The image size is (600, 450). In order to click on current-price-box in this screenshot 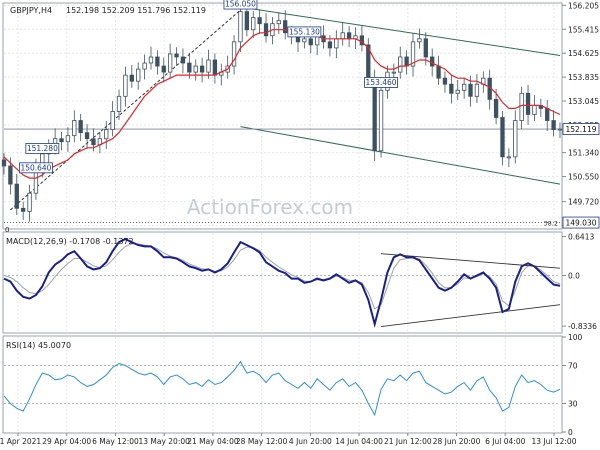, I will do `click(581, 129)`.